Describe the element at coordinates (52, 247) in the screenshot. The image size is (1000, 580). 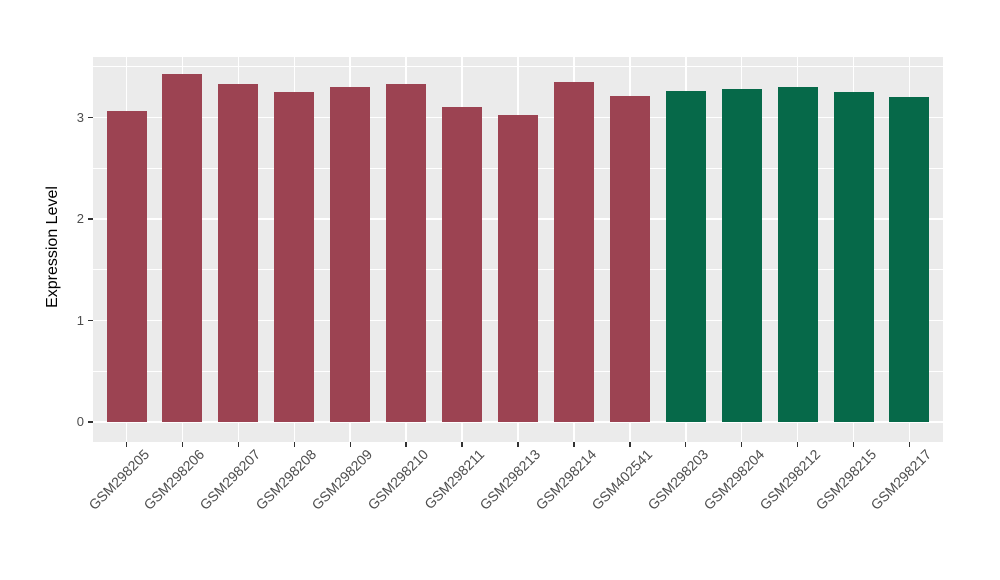
I see `y-axis-title: Expression Level` at that location.